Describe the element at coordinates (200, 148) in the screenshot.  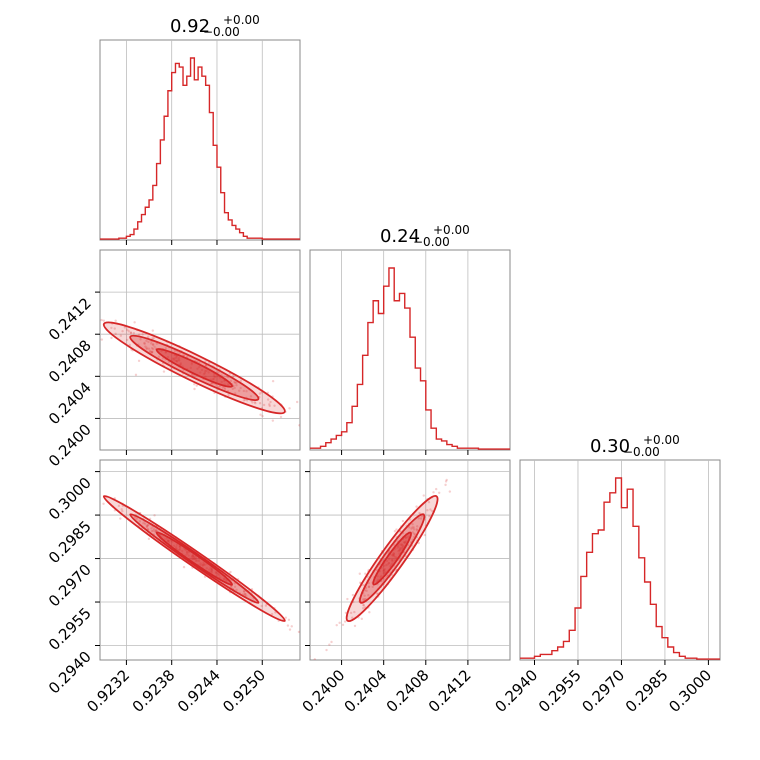
I see `hist-panel-0-step-line` at that location.